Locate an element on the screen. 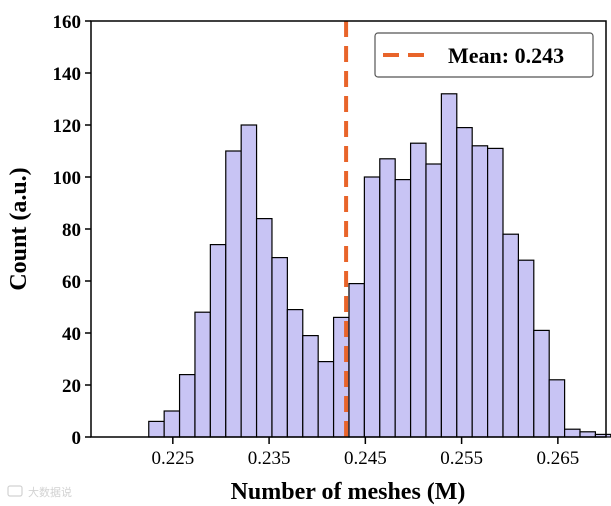 The image size is (611, 506). x-axis-ticks: 0.225 0.235 0.245 0.255 0.265 is located at coordinates (365, 453).